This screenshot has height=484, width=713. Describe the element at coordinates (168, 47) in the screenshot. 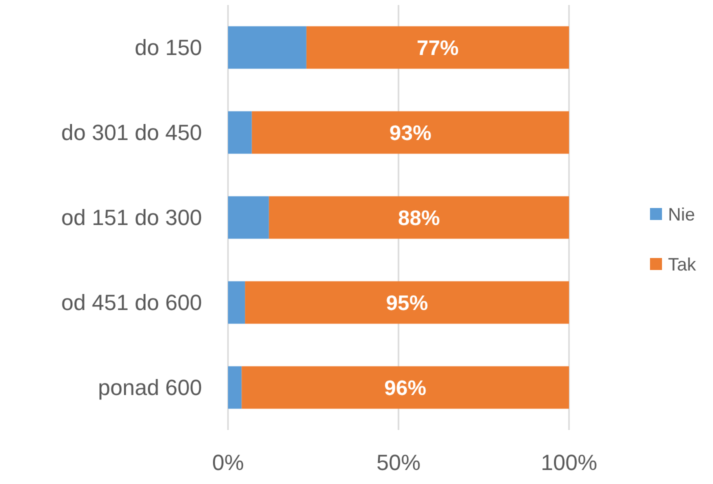

I see `y-tick-label: do 150` at that location.